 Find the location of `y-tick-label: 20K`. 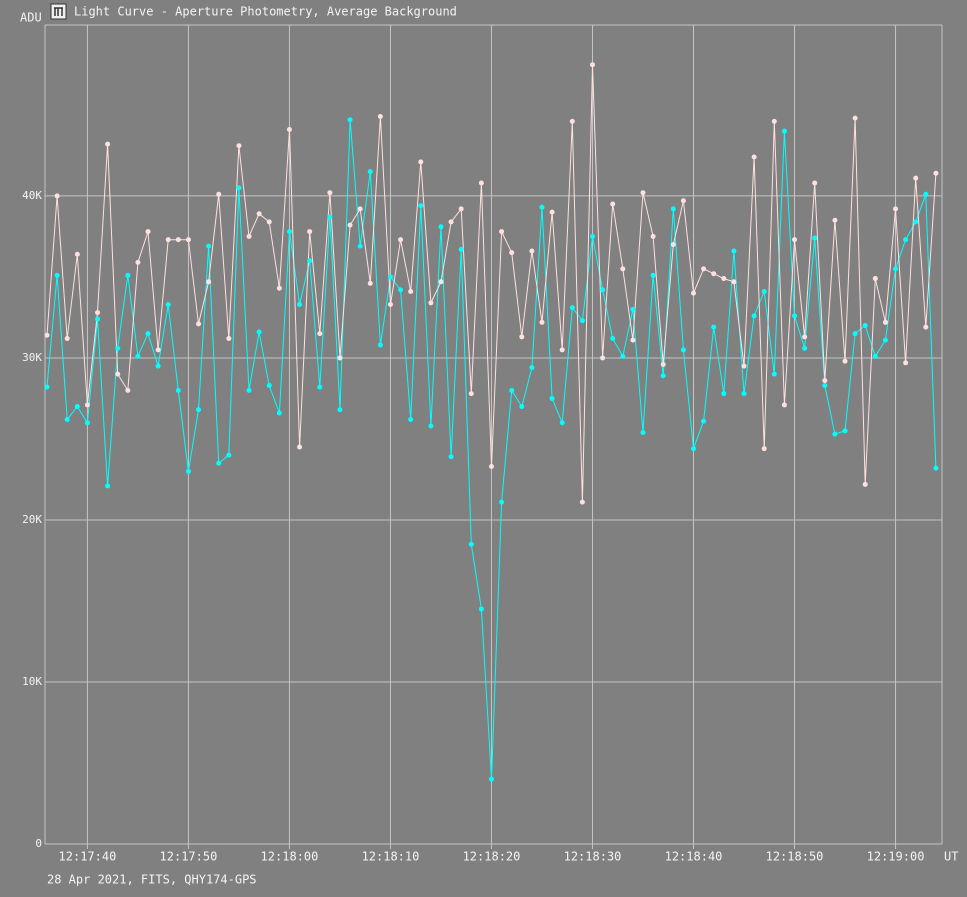

y-tick-label: 20K is located at coordinates (32, 519).